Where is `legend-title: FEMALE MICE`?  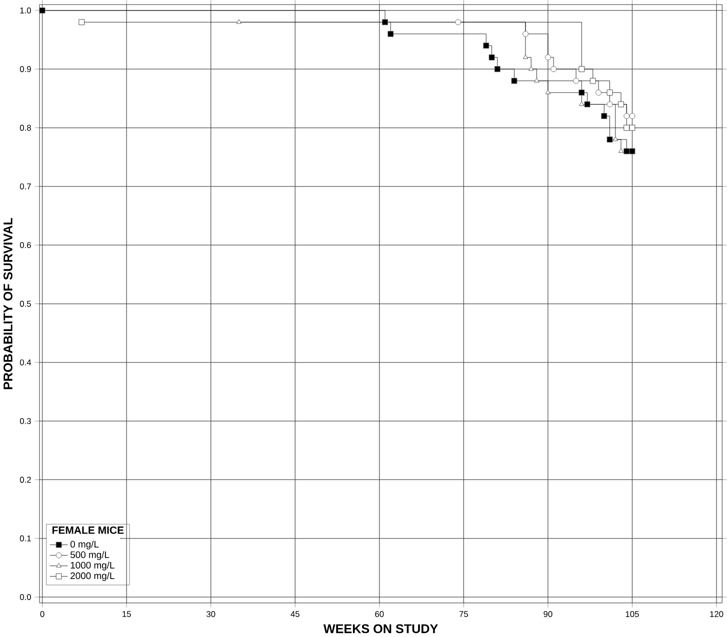 legend-title: FEMALE MICE is located at coordinates (88, 530).